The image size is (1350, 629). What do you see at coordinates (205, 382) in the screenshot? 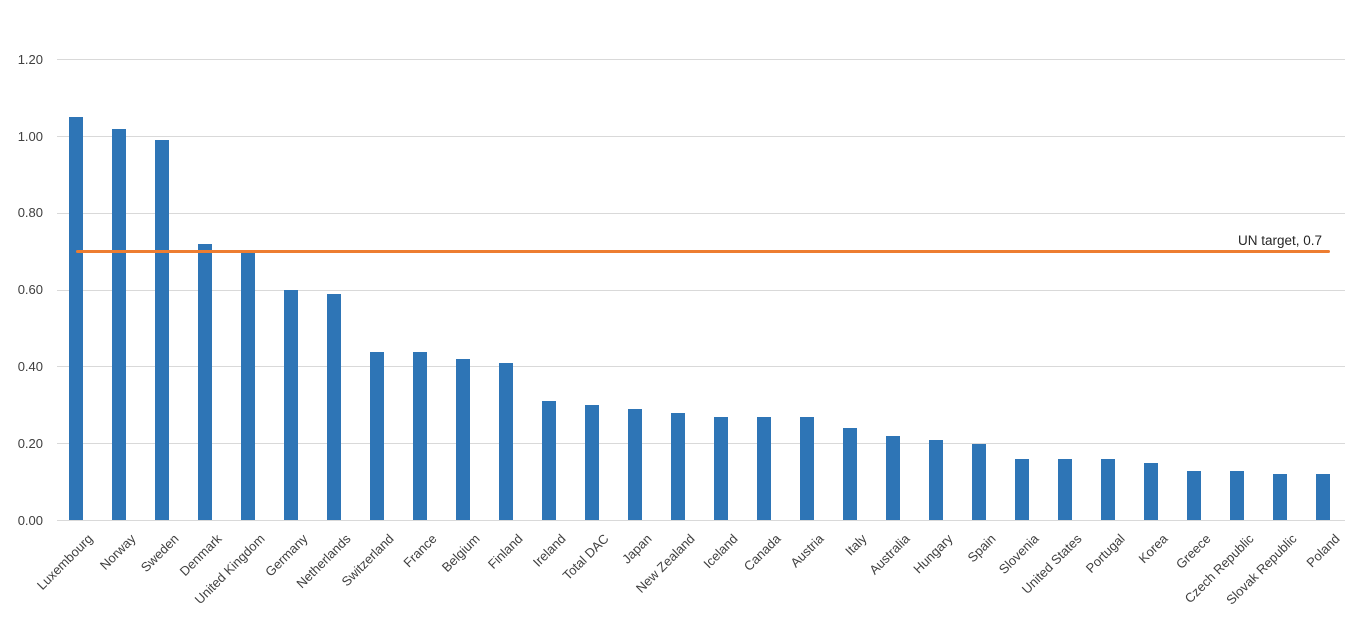
I see `bar-denmark` at bounding box center [205, 382].